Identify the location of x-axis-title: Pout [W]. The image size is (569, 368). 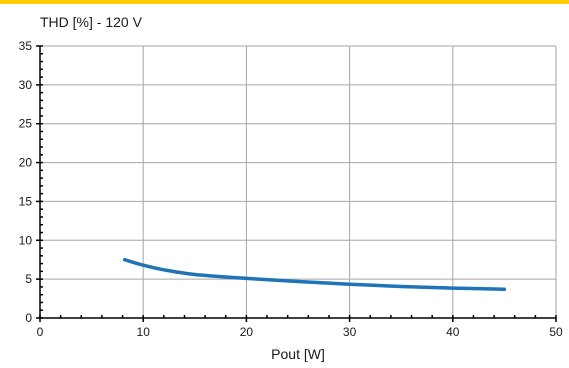
(298, 354).